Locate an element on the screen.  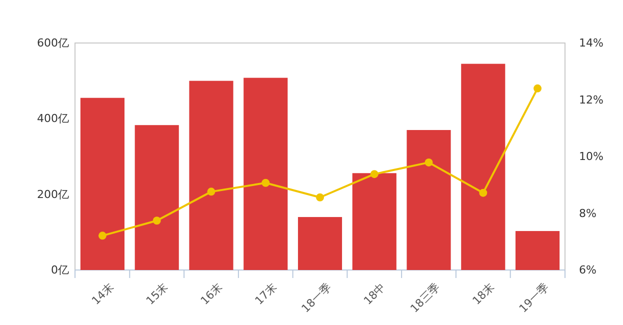
y2-tick-label: 10% is located at coordinates (591, 157).